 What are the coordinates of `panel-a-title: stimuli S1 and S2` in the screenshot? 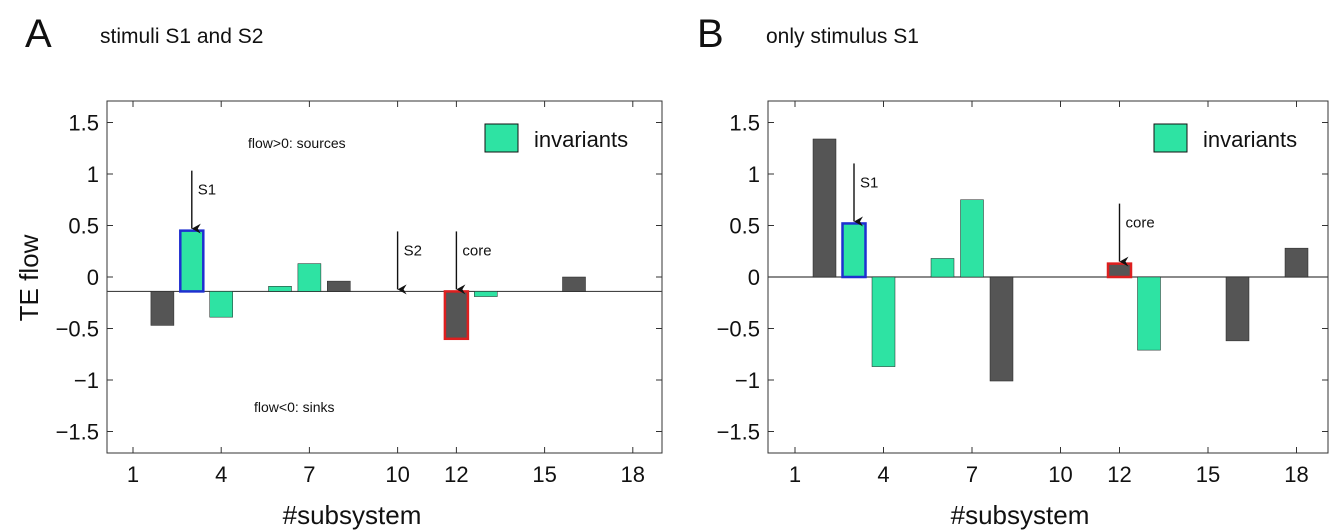 It's located at (181, 36).